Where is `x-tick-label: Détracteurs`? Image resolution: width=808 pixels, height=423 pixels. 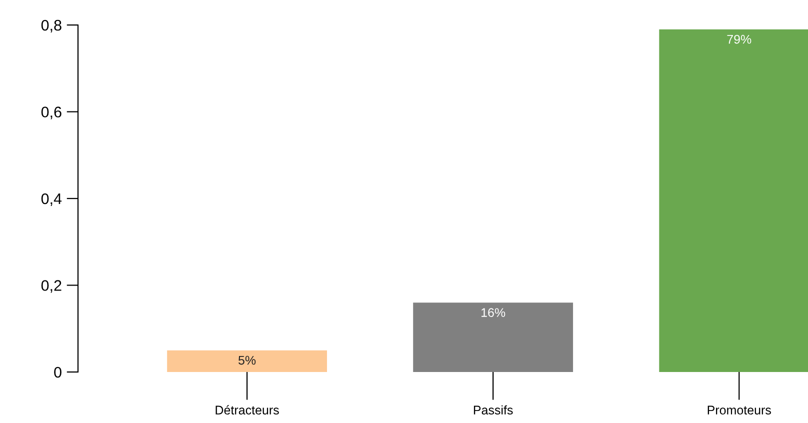
x-tick-label: Détracteurs is located at coordinates (247, 410).